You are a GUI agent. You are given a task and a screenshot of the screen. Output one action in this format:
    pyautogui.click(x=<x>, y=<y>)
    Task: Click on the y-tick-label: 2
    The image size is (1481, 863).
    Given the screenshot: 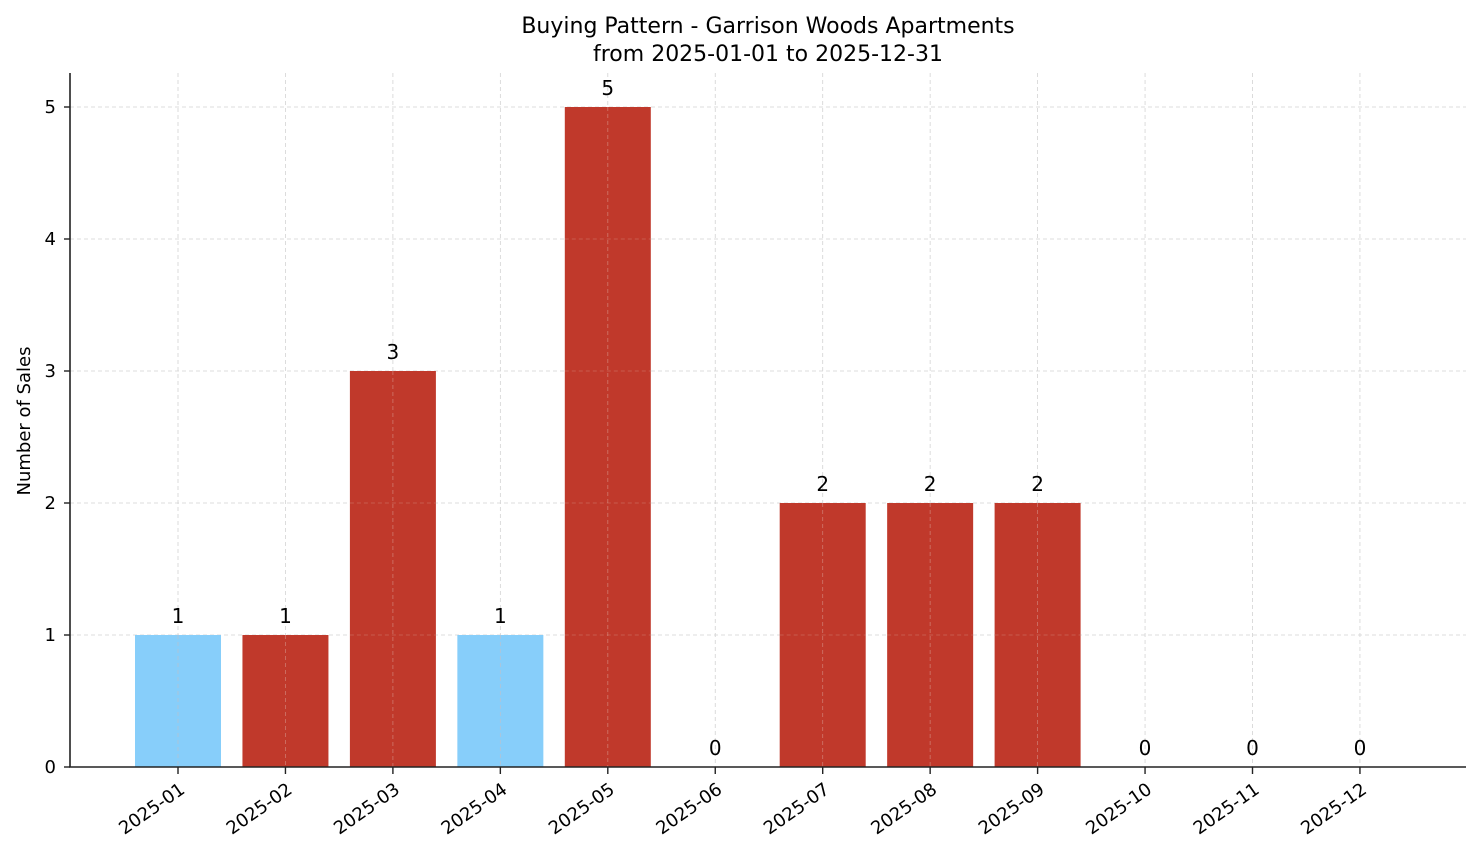 What is the action you would take?
    pyautogui.click(x=50, y=503)
    